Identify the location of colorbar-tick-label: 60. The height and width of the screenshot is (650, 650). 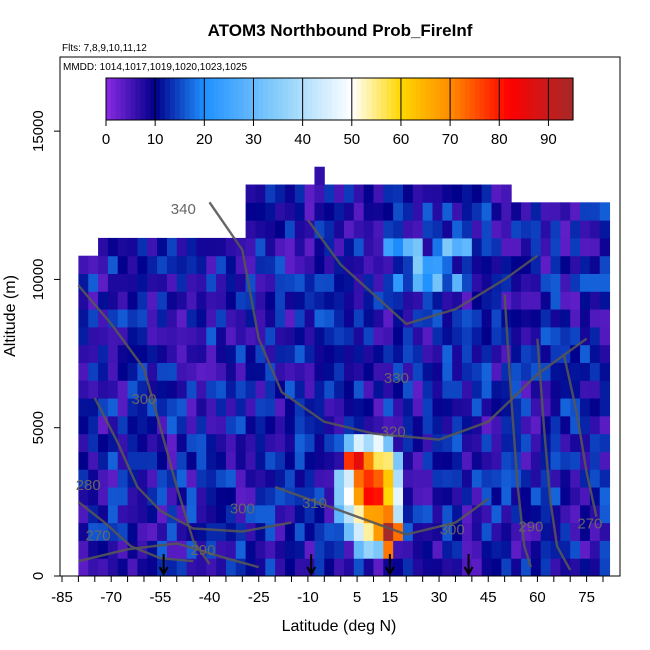
(401, 139).